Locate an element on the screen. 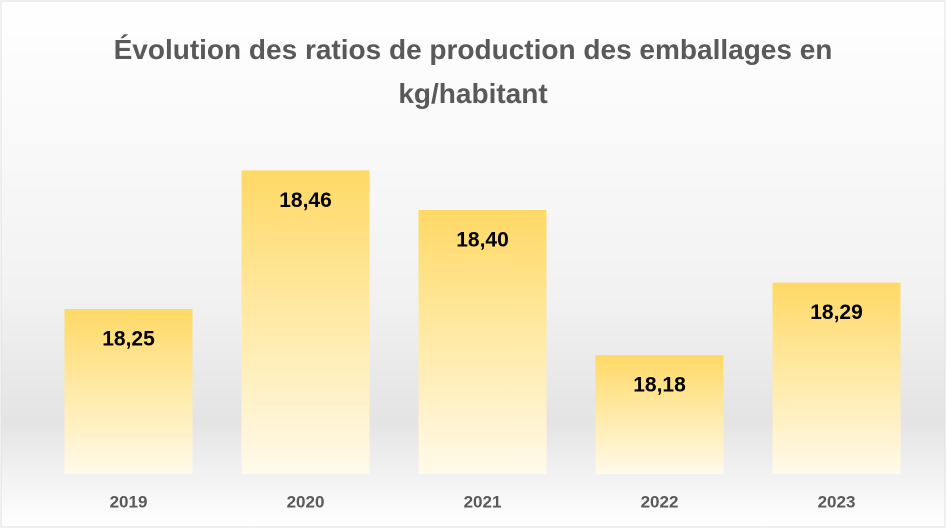 The image size is (946, 528). data-label: 18,29 is located at coordinates (836, 312).